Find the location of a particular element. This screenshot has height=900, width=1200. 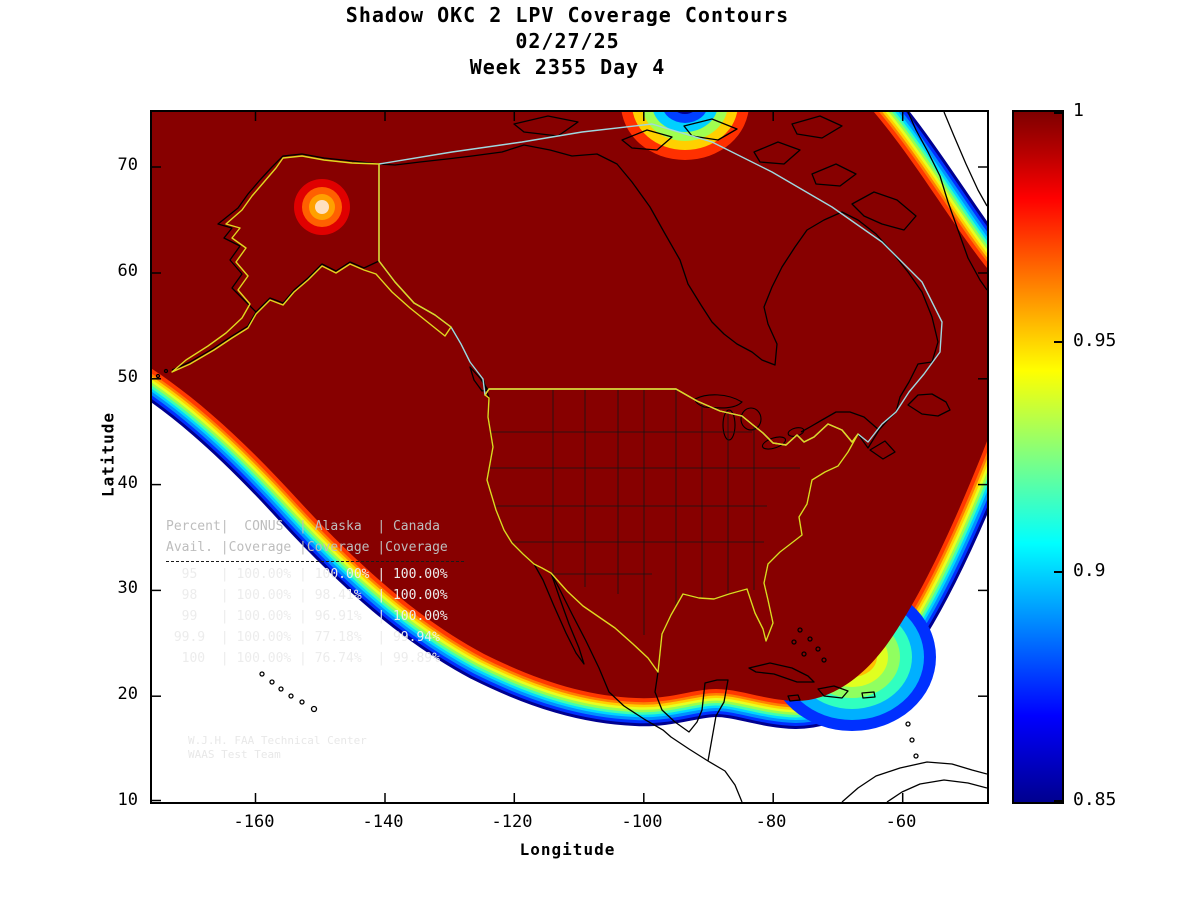

x-tick-label: -80 is located at coordinates (771, 822).